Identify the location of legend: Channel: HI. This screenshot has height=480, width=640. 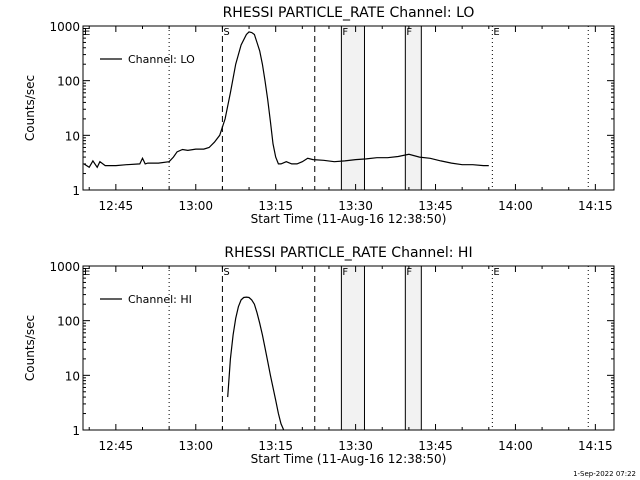
(146, 299).